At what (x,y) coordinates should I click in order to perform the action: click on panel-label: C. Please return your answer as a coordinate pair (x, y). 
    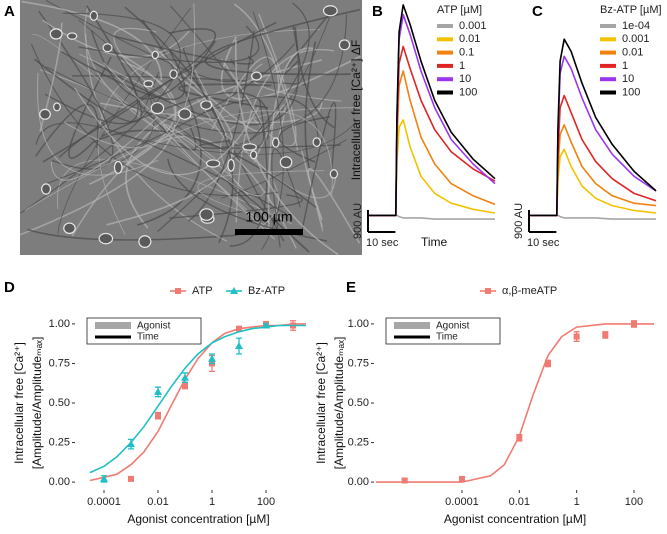
    Looking at the image, I should click on (537, 11).